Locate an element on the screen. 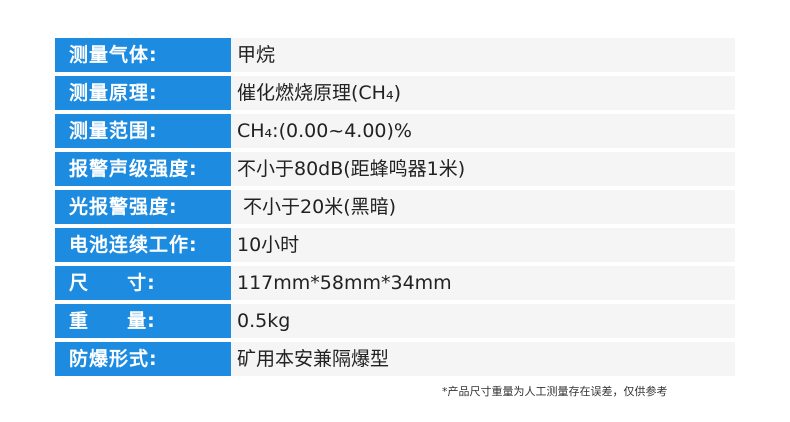 The image size is (790, 422). spec-label: 重 量: is located at coordinates (143, 321).